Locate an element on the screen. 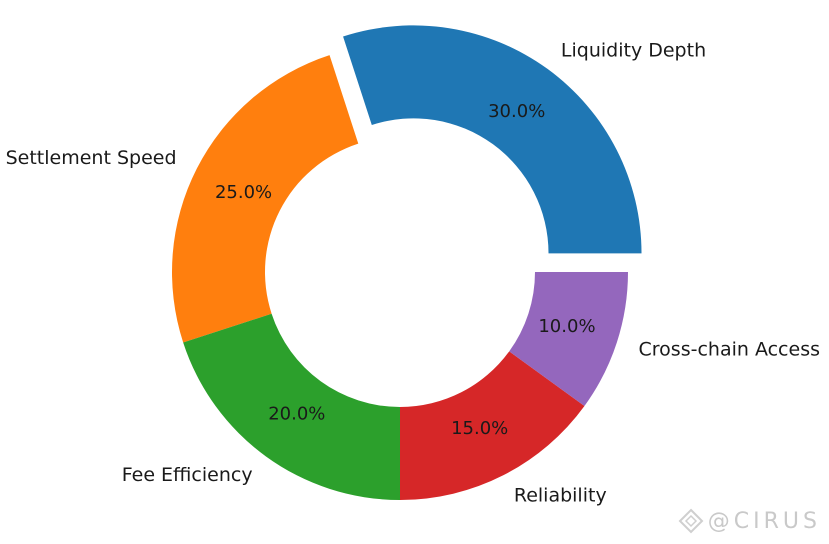 The image size is (829, 544). watermark: @CIRUS is located at coordinates (749, 521).